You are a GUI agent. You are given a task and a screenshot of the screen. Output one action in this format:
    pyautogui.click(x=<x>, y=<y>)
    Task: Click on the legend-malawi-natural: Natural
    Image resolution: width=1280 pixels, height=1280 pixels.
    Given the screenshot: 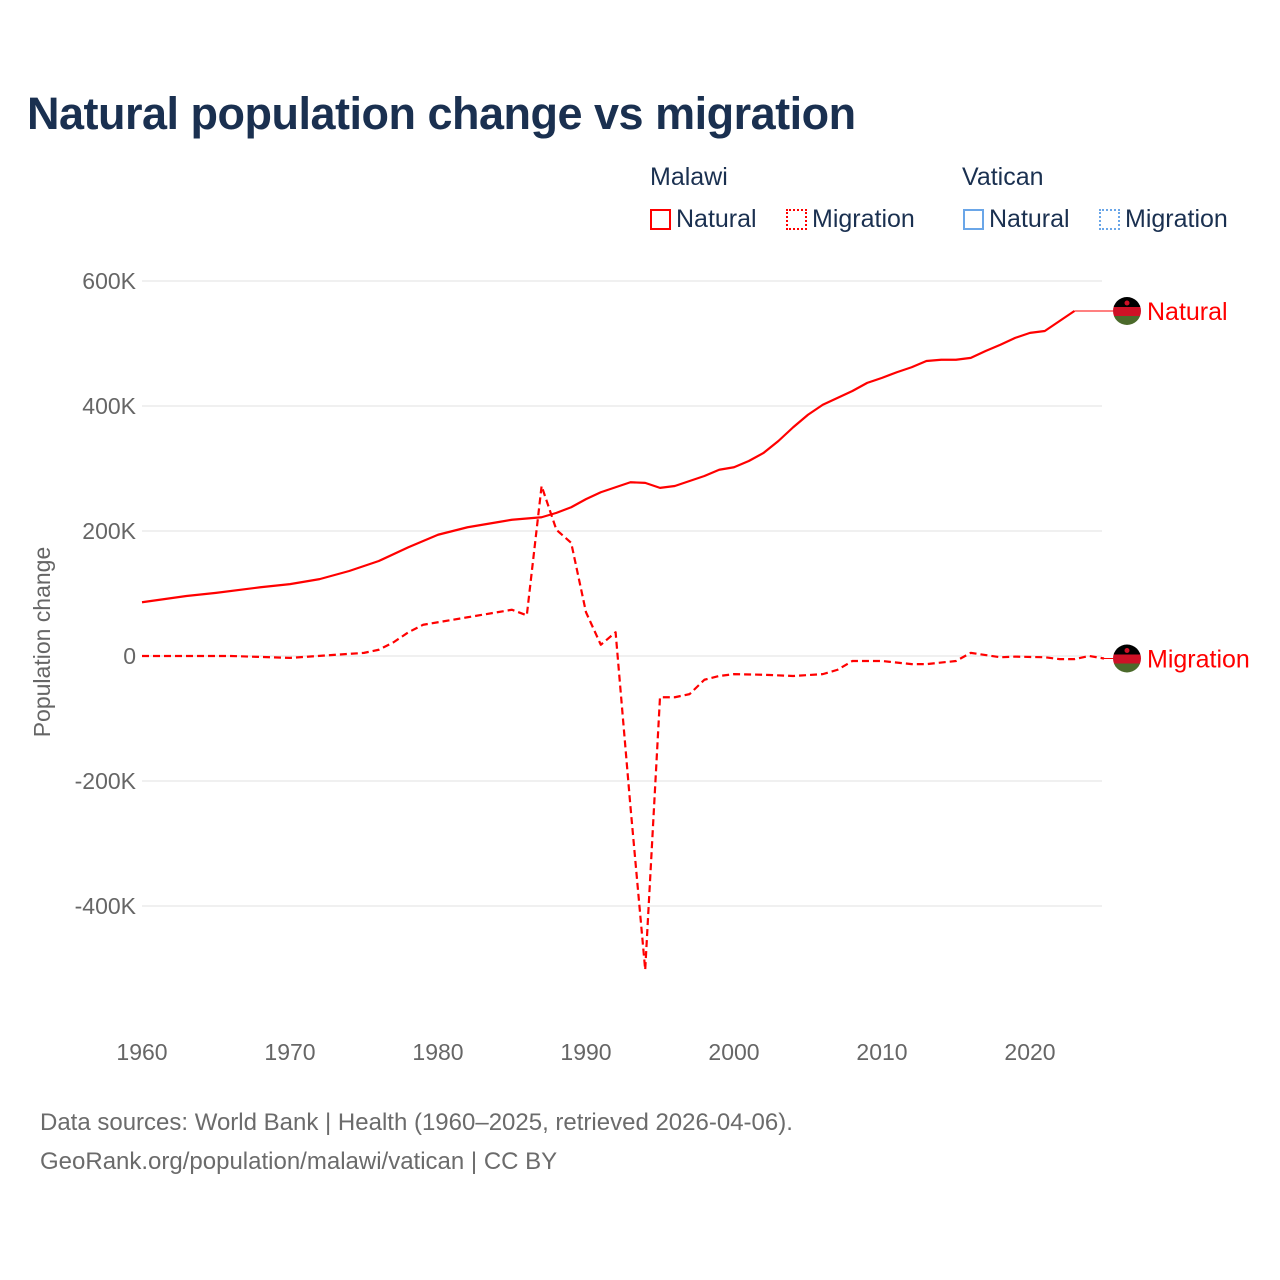 What is the action you would take?
    pyautogui.click(x=703, y=219)
    